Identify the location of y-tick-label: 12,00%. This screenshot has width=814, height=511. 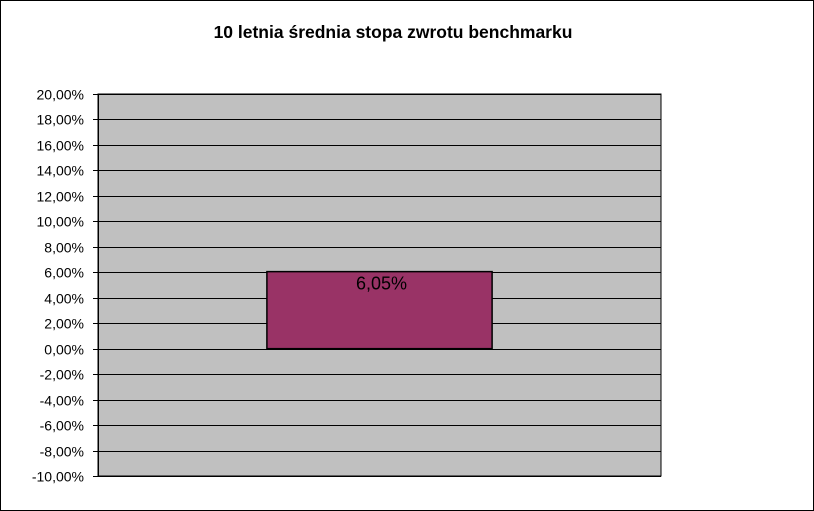
(60, 197).